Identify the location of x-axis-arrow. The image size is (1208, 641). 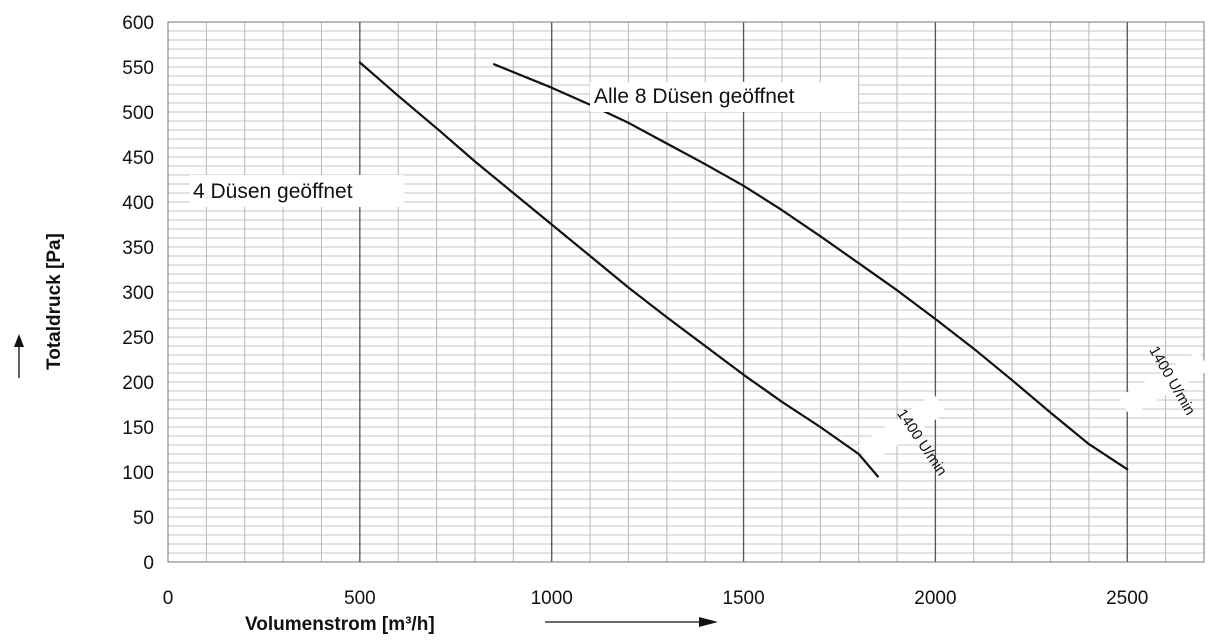
(631, 622).